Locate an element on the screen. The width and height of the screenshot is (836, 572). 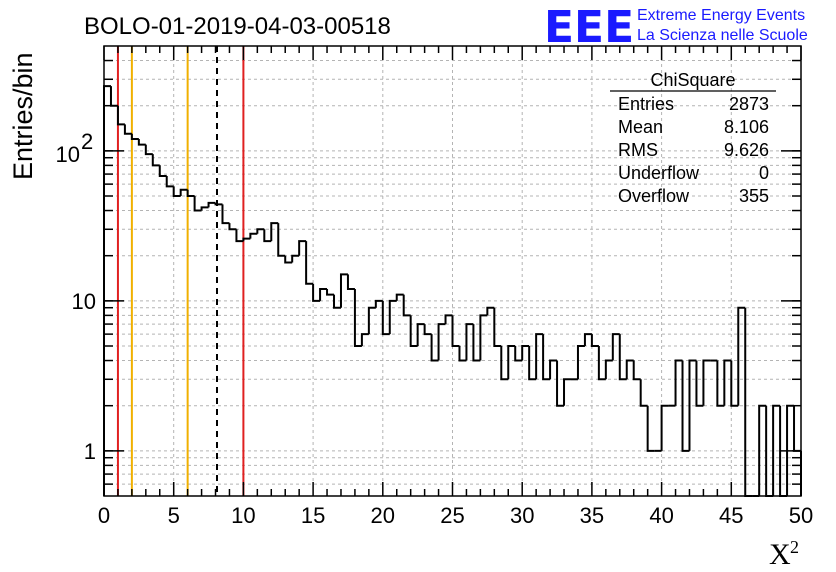
y-tick-label: 1 is located at coordinates (90, 451).